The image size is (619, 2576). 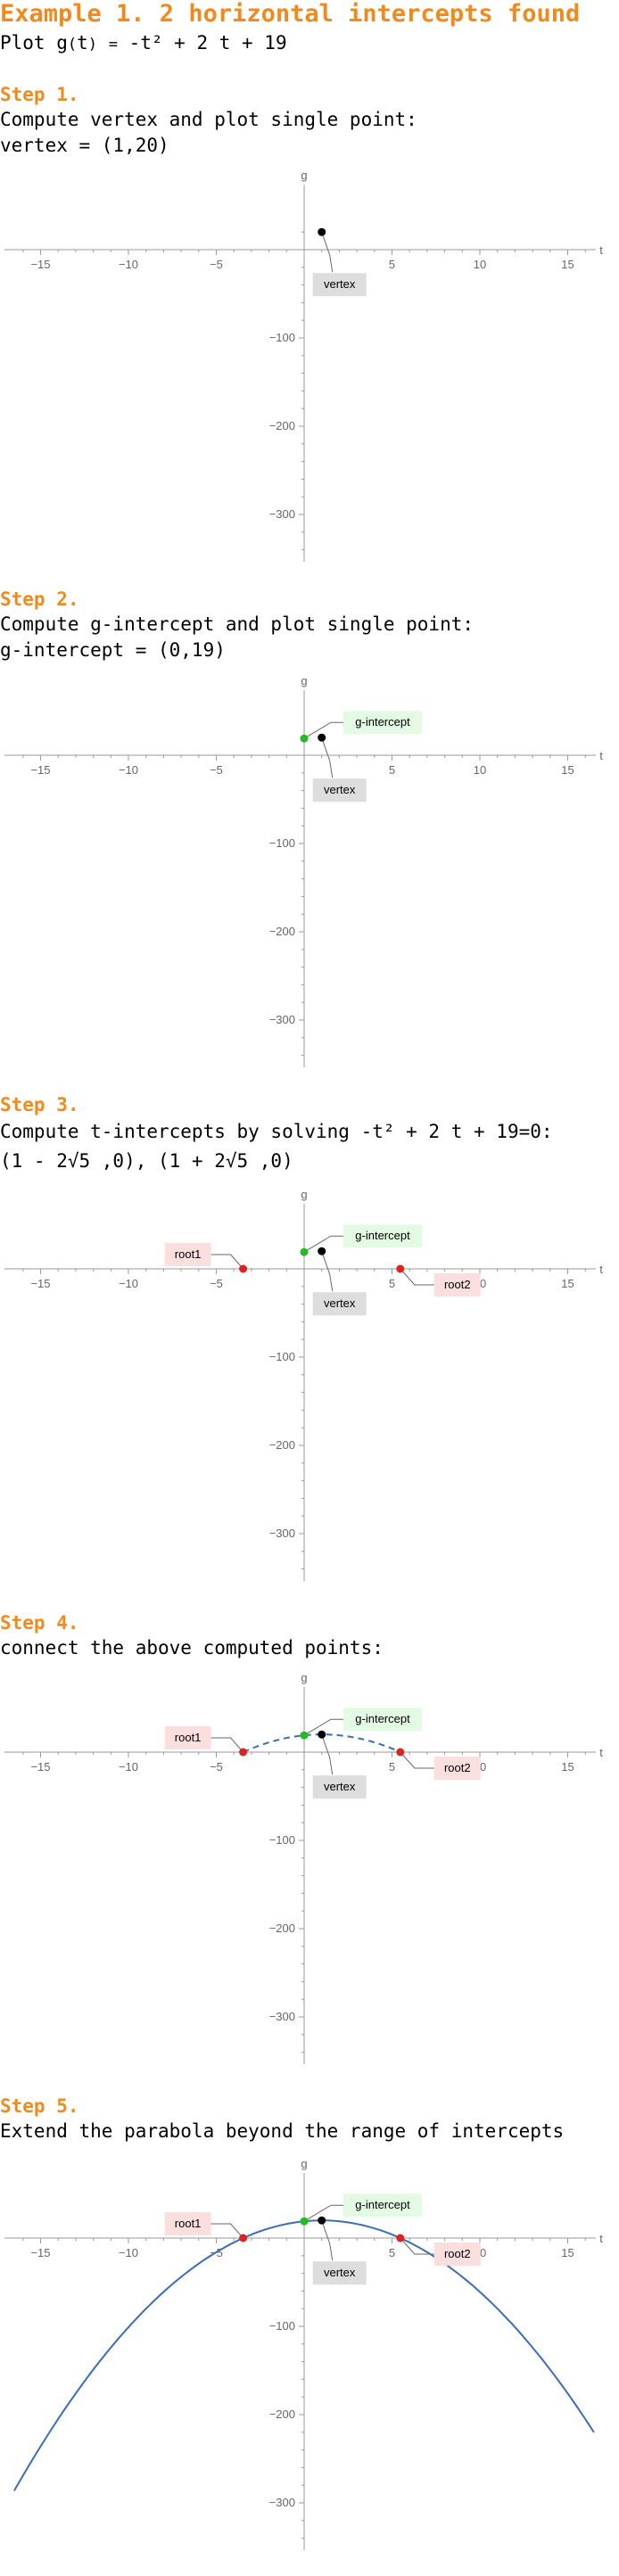 What do you see at coordinates (113, 650) in the screenshot?
I see `step-2-result: g-intercept = (0,19)` at bounding box center [113, 650].